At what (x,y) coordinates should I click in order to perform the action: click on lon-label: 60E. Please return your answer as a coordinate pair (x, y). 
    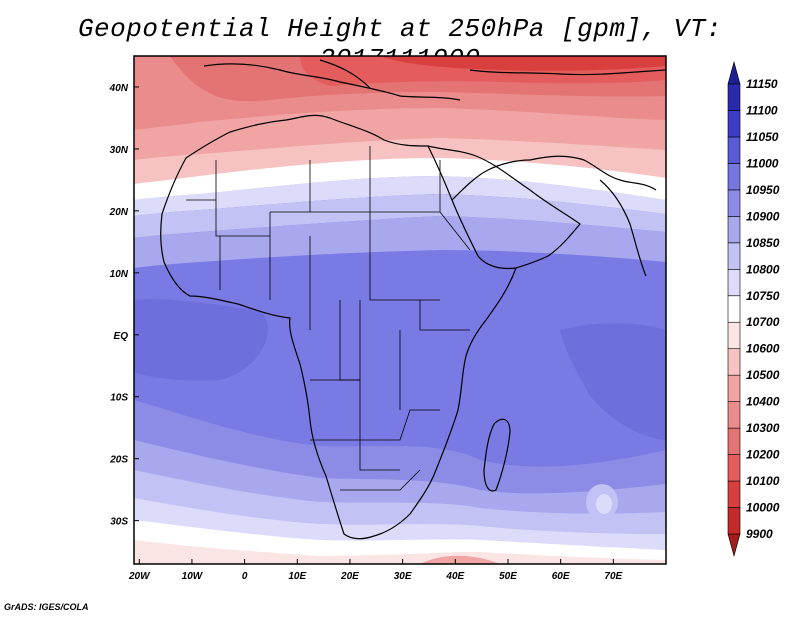
    Looking at the image, I should click on (561, 576).